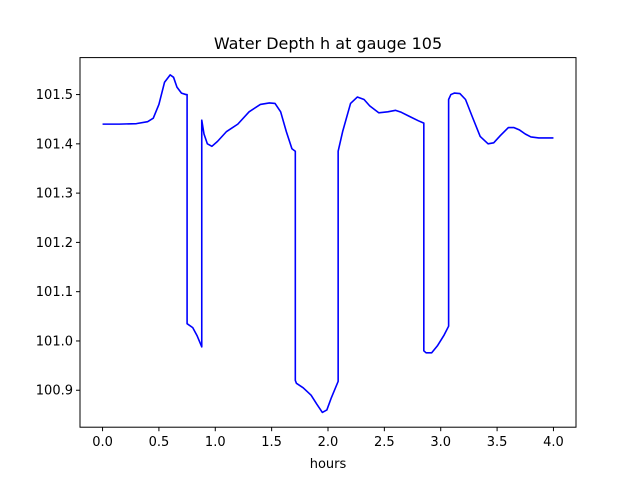 Image resolution: width=640 pixels, height=480 pixels. What do you see at coordinates (553, 442) in the screenshot?
I see `x-tick-label: 4.0` at bounding box center [553, 442].